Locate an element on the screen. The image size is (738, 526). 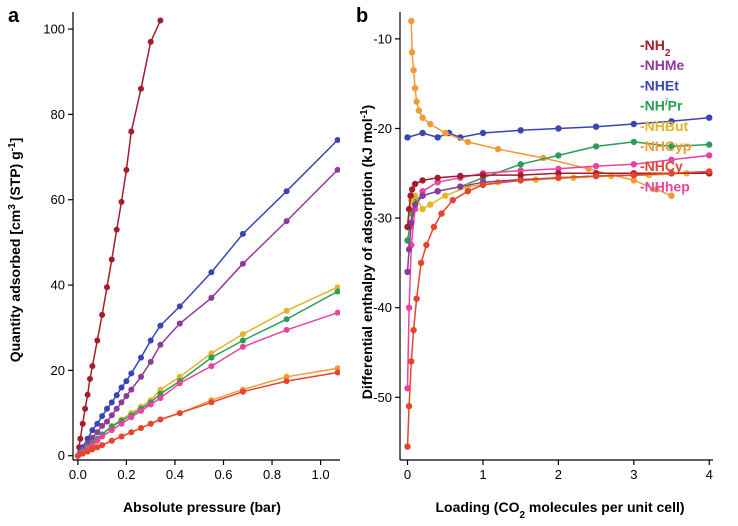
panel-b-x-tick-label: 2 is located at coordinates (558, 474).